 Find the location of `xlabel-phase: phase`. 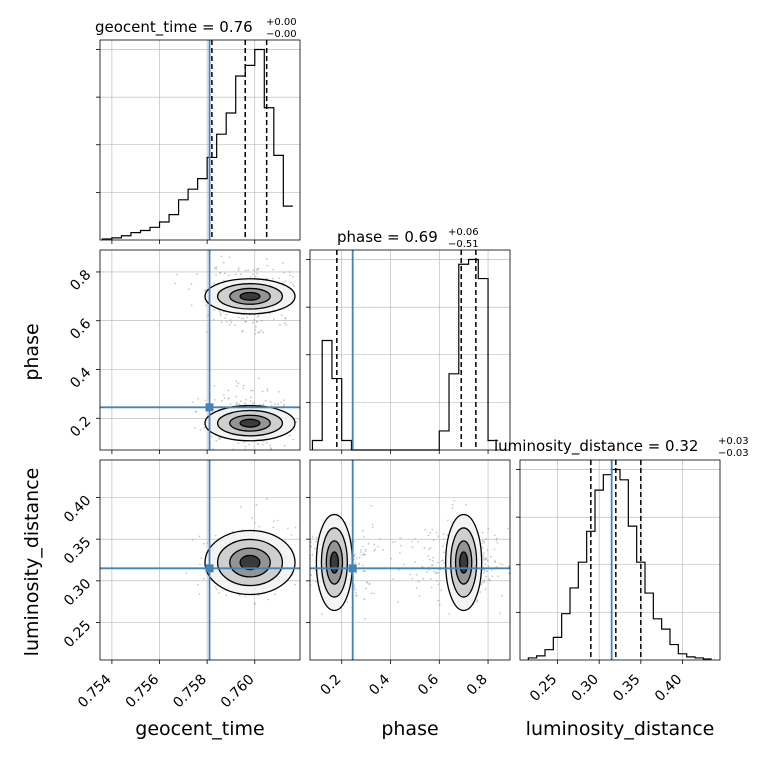

xlabel-phase: phase is located at coordinates (409, 729).